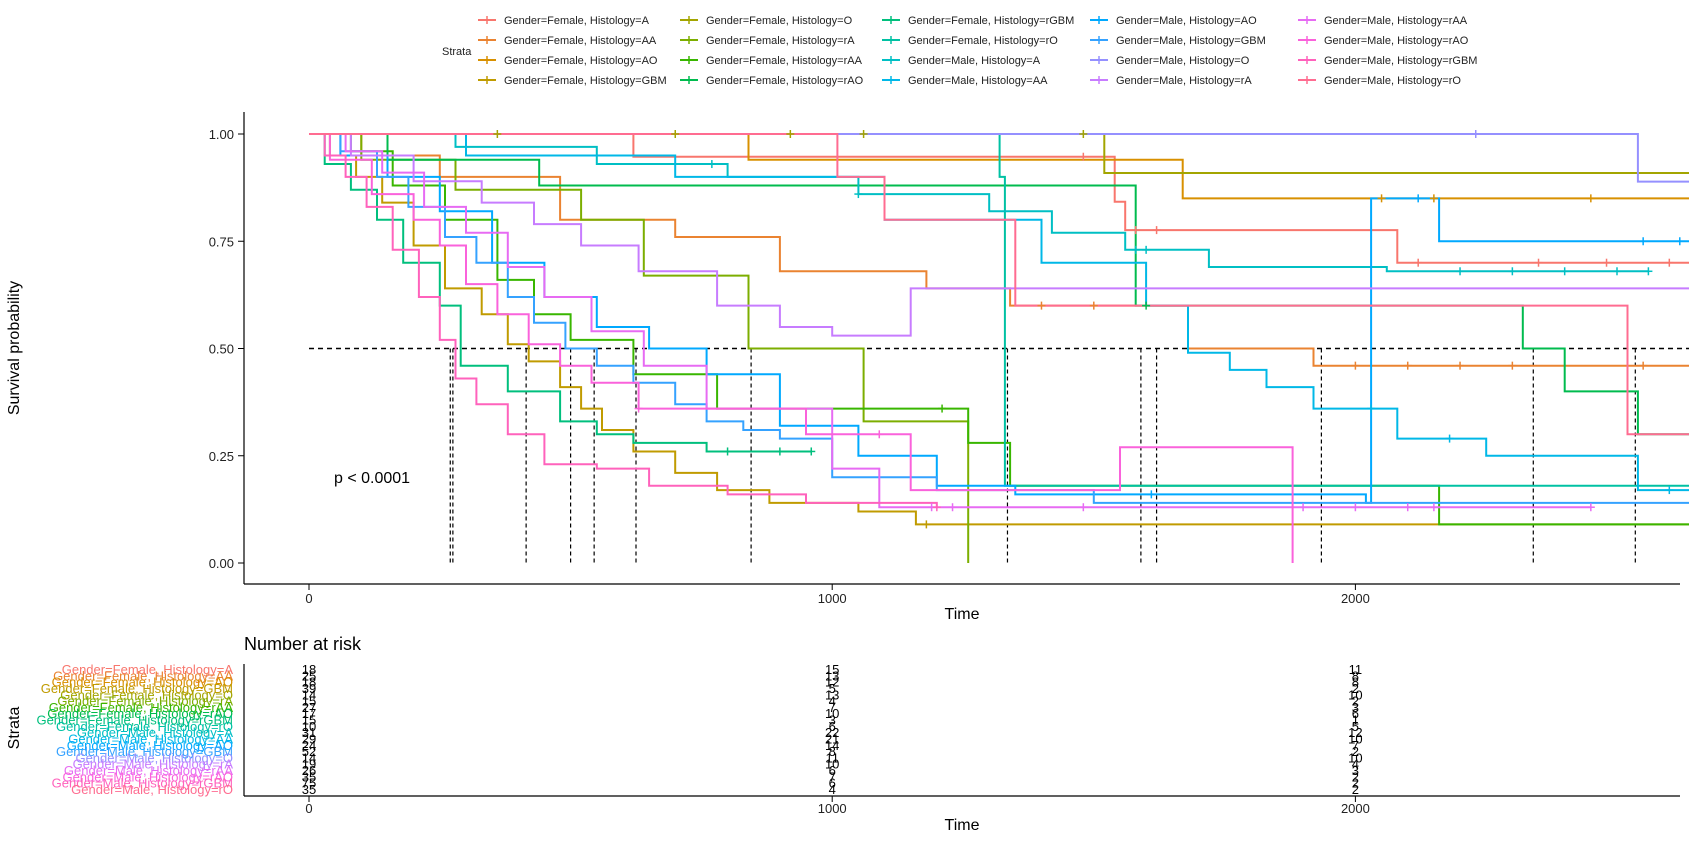  Describe the element at coordinates (309, 694) in the screenshot. I see `risk-count: 14` at that location.